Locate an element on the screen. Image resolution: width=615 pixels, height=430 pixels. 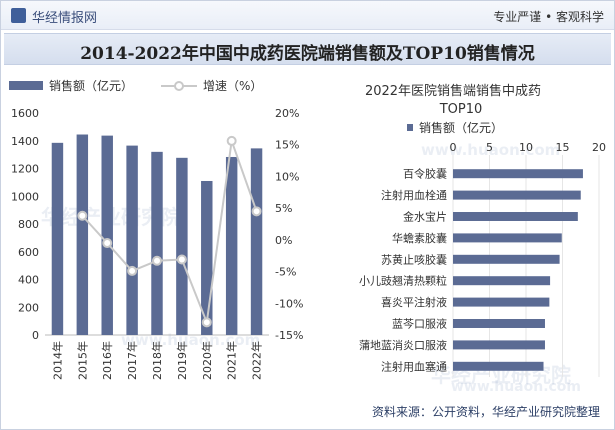
y-tick-label: 喜炎平注射液 is located at coordinates (414, 302).